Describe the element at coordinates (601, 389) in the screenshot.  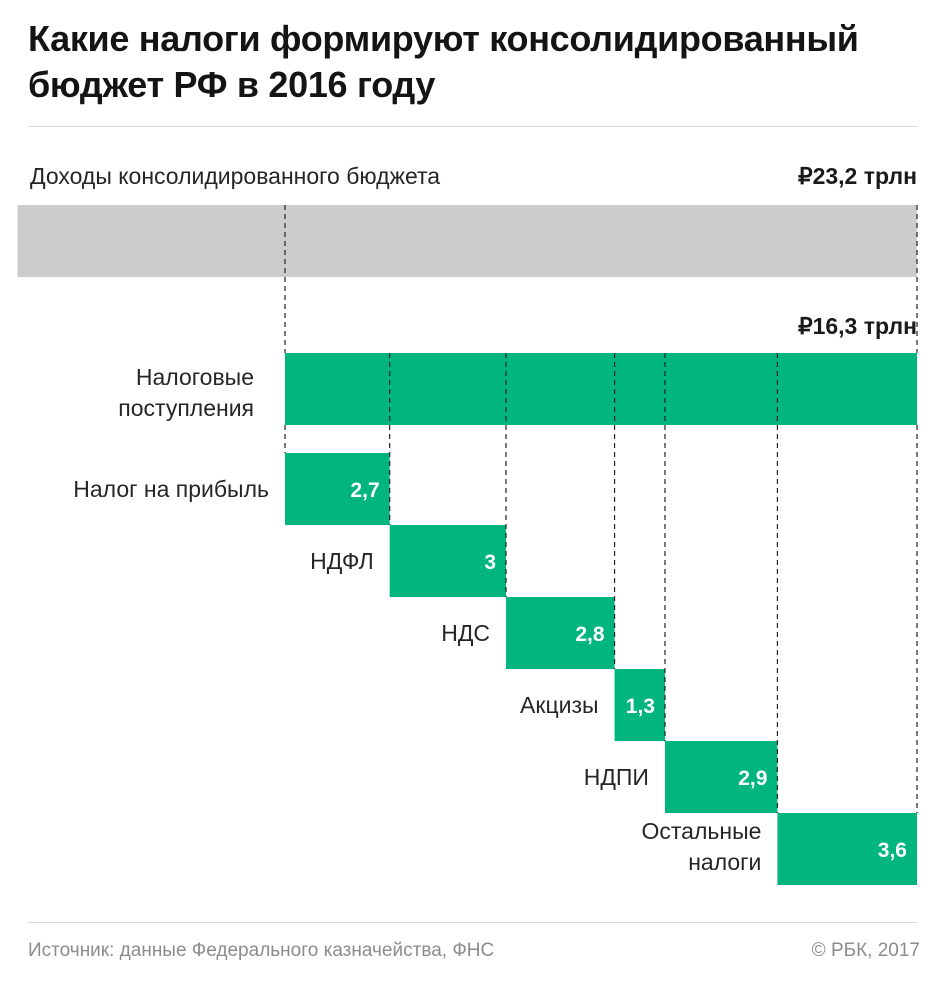
I see `tax-revenue-bar` at that location.